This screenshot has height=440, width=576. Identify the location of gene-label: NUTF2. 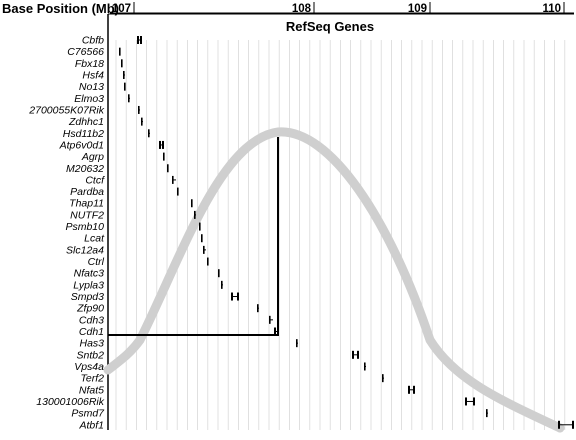
(87, 215).